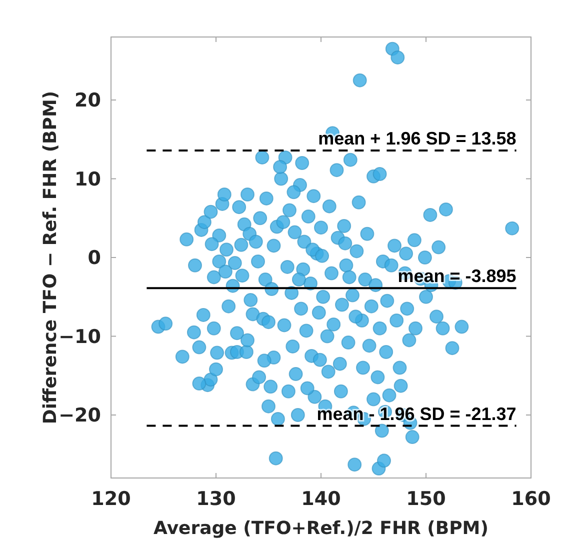 The height and width of the screenshot is (554, 570). What do you see at coordinates (111, 499) in the screenshot?
I see `x-tick-label: 120` at bounding box center [111, 499].